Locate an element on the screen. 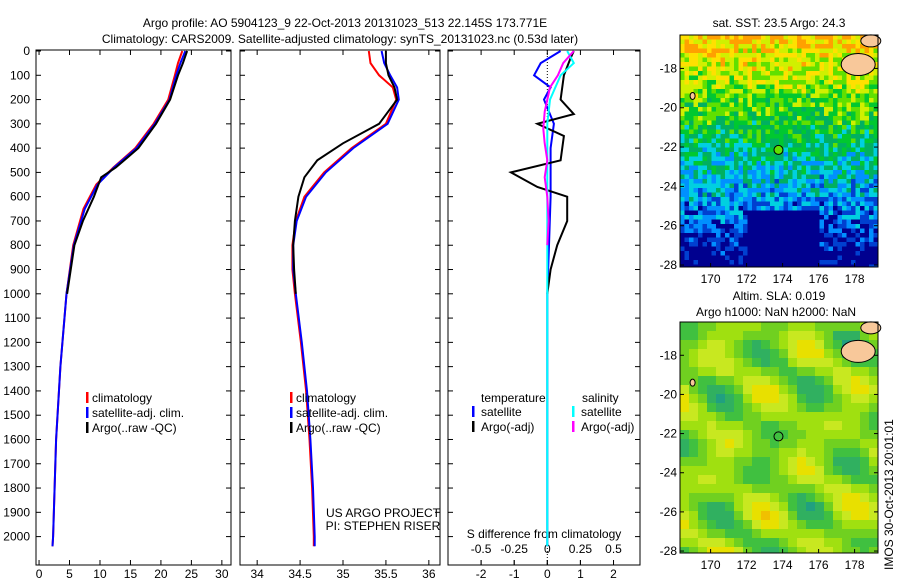 The height and width of the screenshot is (580, 900). y-tick-label: -24 is located at coordinates (669, 473).